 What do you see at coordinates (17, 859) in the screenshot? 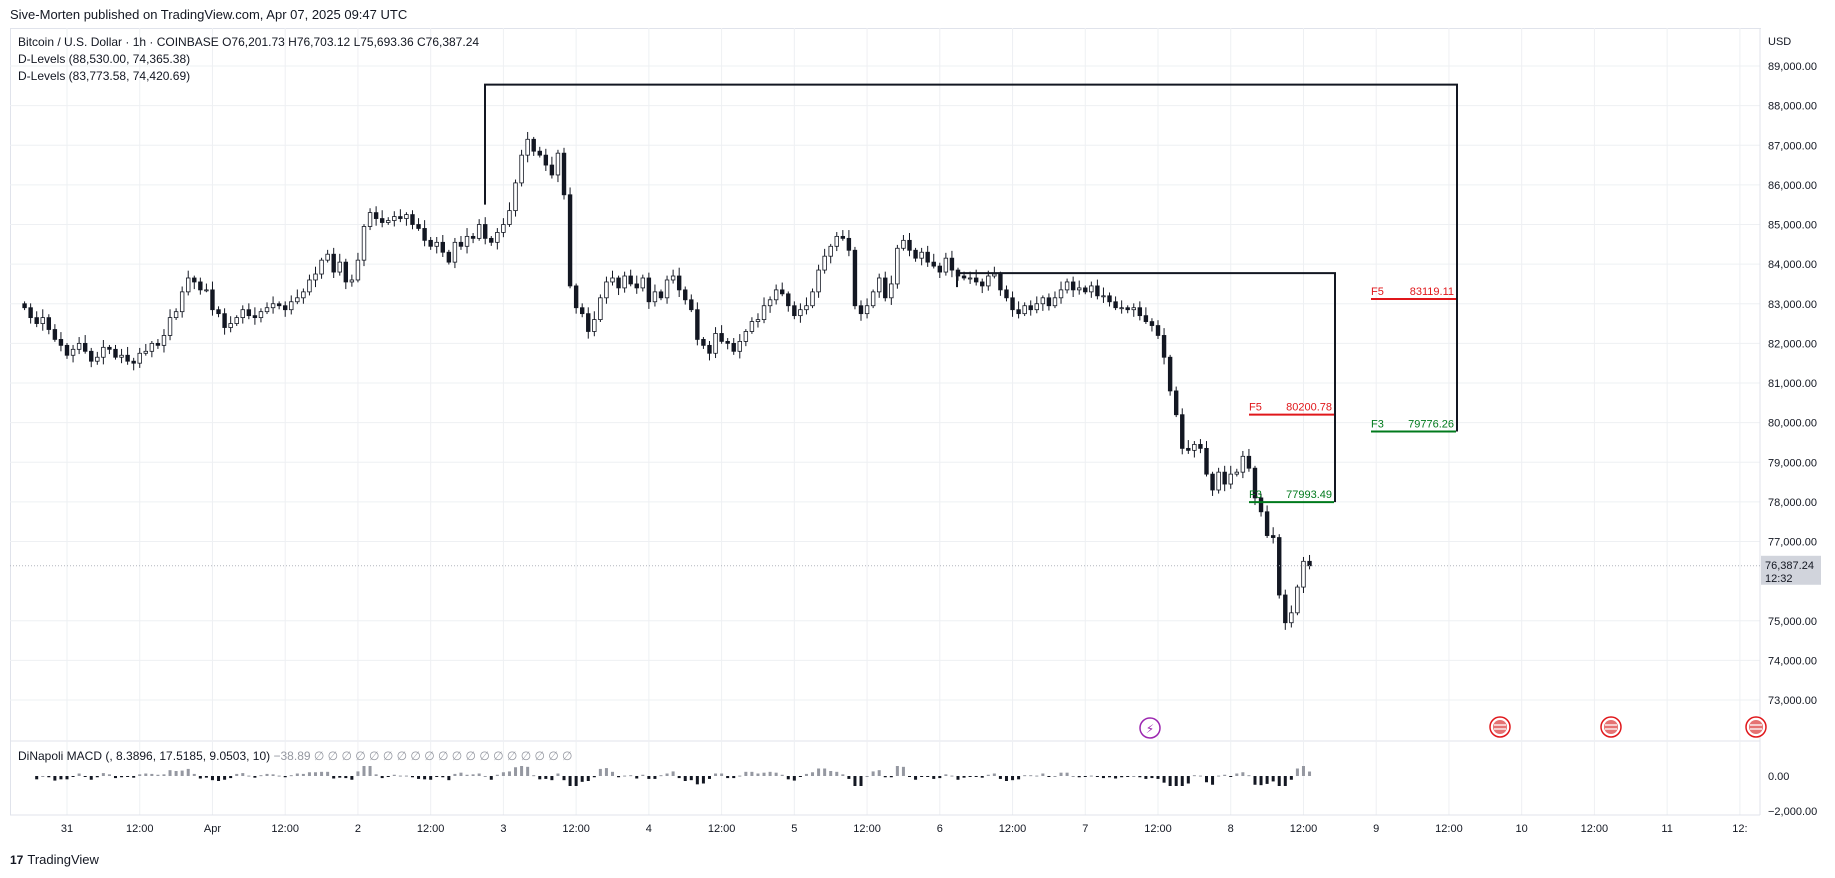
I see `tv-logo-icon: 17` at bounding box center [17, 859].